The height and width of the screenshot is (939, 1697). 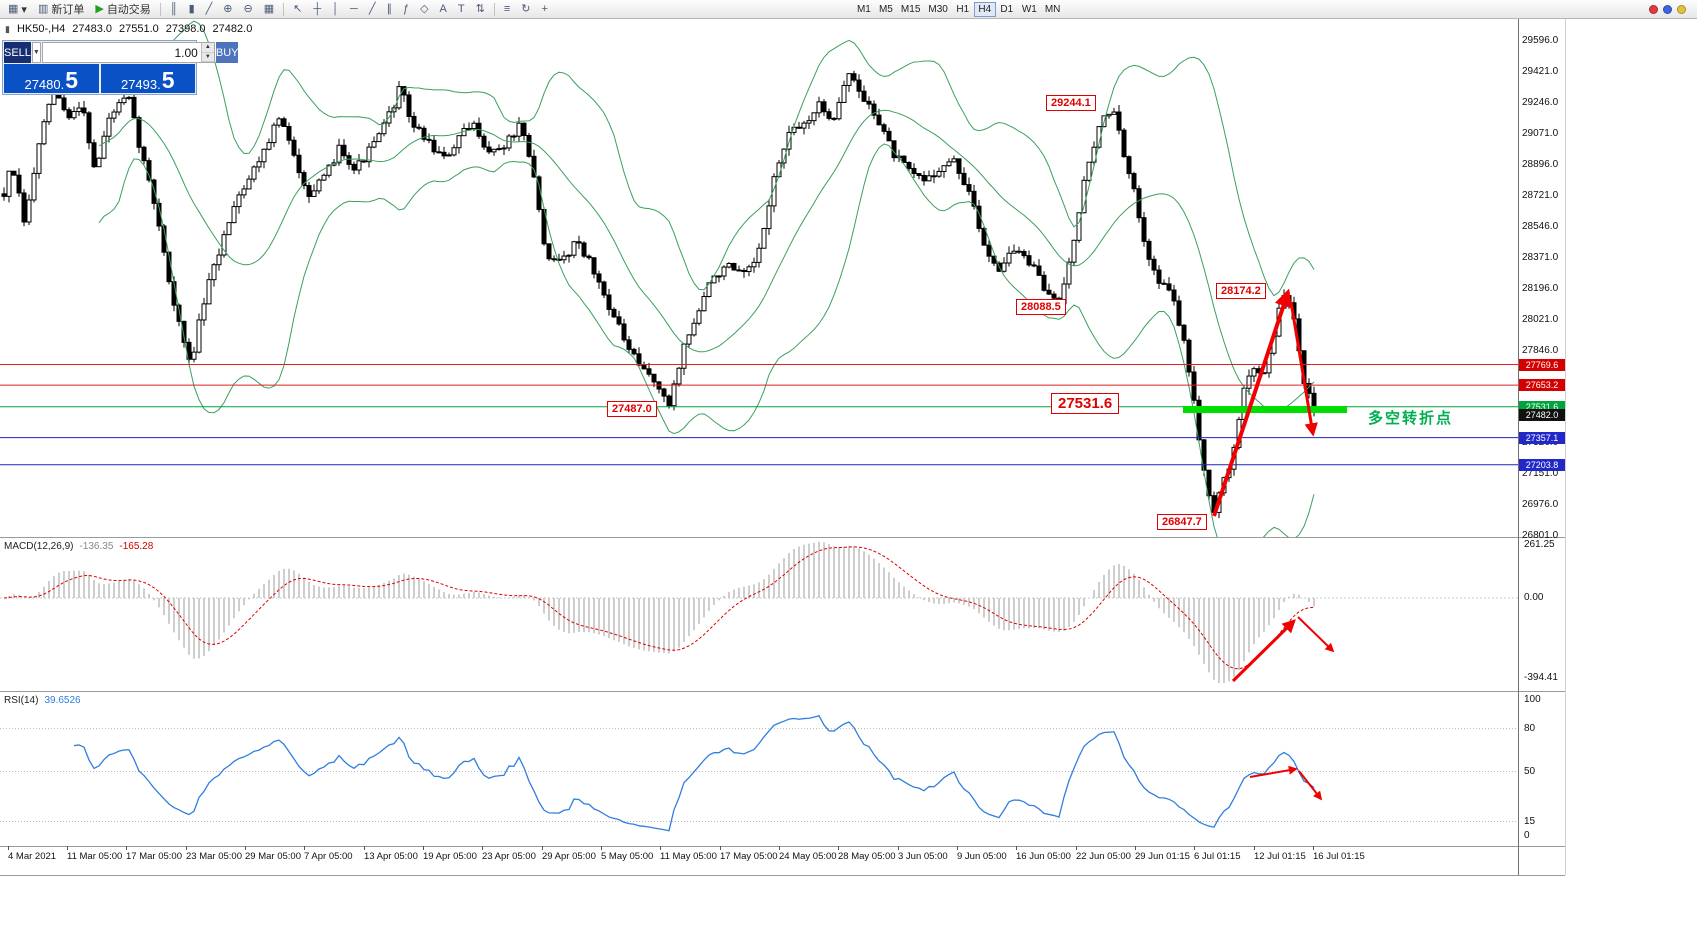 I want to click on toolbar-misc-group: ≡ ↻ +, so click(x=526, y=9).